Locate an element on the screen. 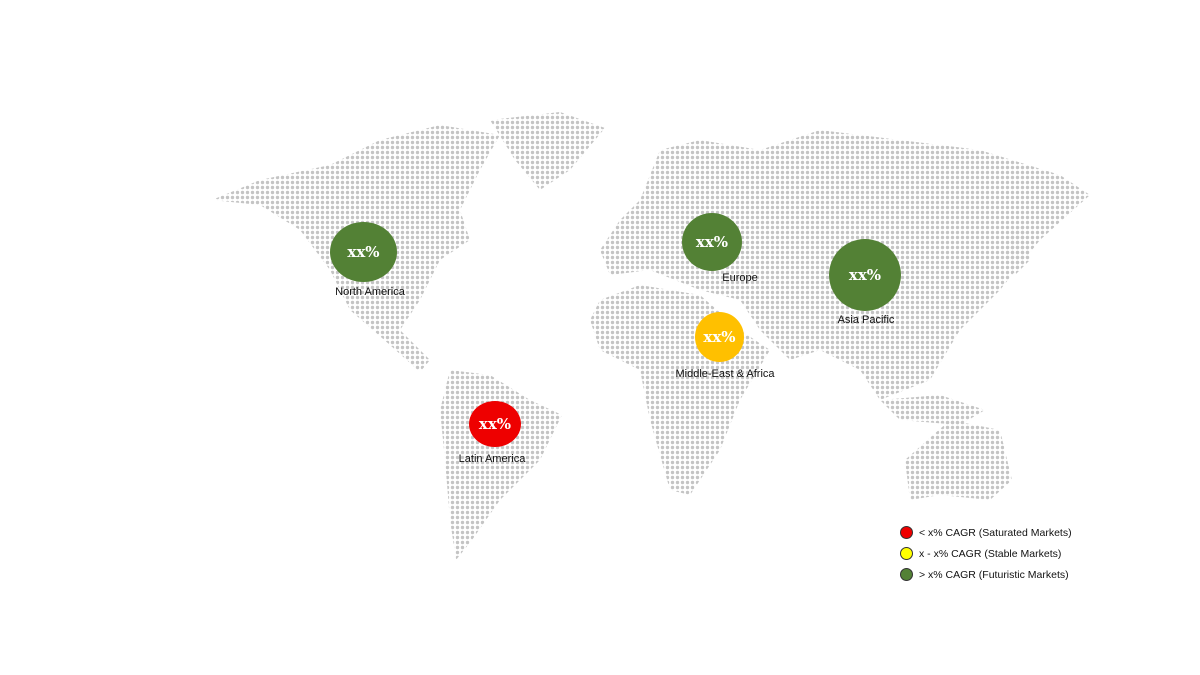 This screenshot has width=1200, height=675. legend-label: x - x% CAGR (Stable Markets) is located at coordinates (990, 553).